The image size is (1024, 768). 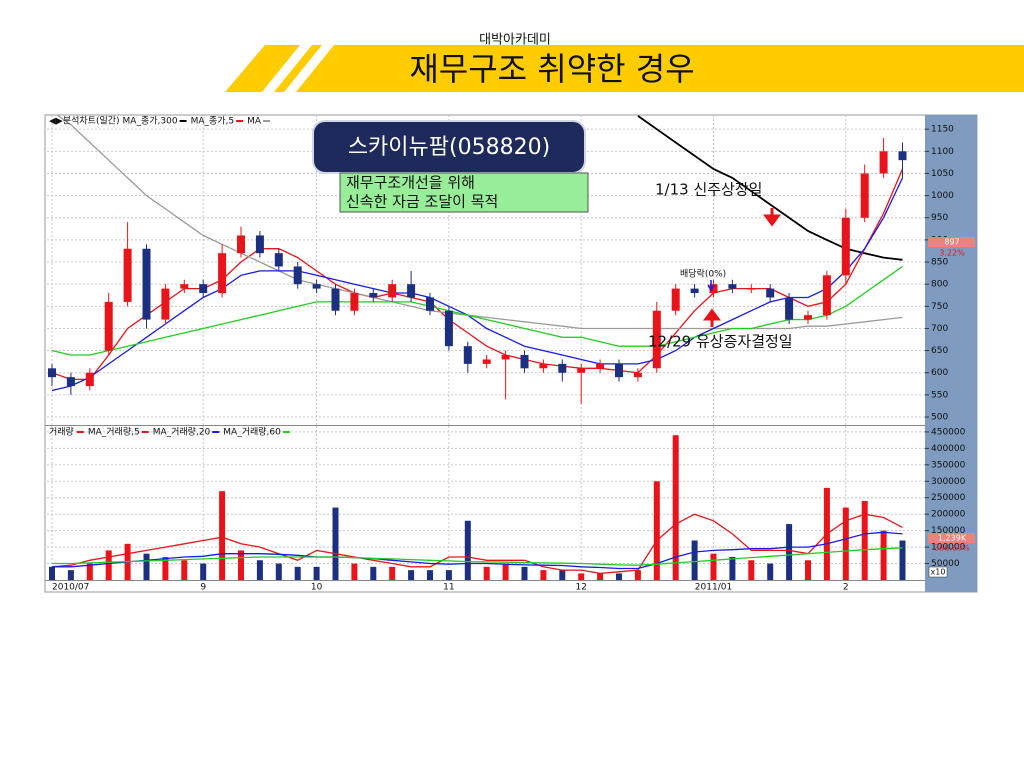 I want to click on arrow-up, so click(x=712, y=317).